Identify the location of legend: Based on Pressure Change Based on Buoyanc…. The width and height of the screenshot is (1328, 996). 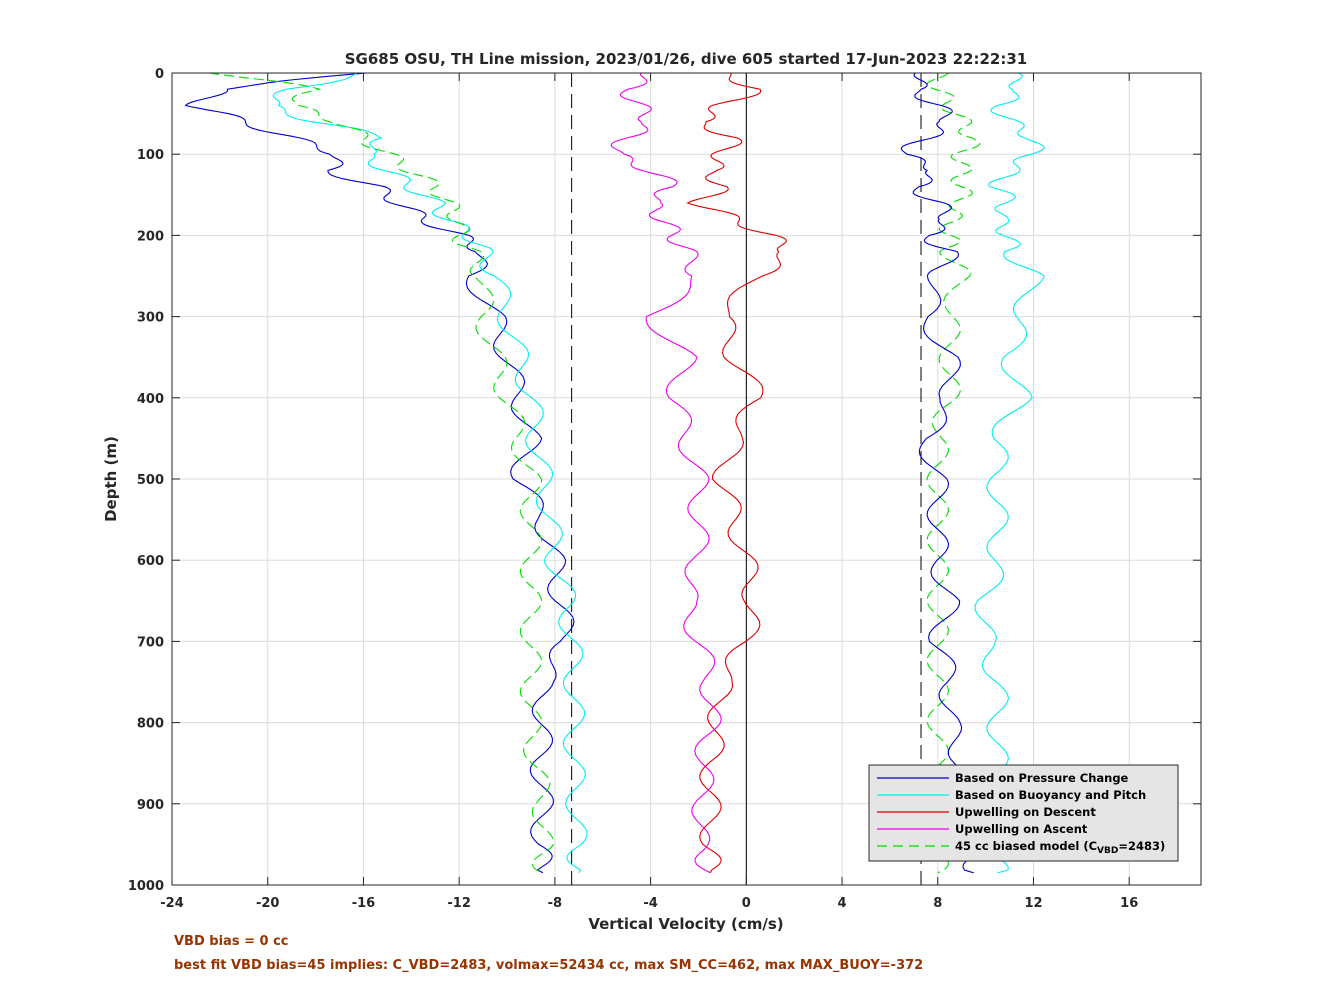
(1023, 813).